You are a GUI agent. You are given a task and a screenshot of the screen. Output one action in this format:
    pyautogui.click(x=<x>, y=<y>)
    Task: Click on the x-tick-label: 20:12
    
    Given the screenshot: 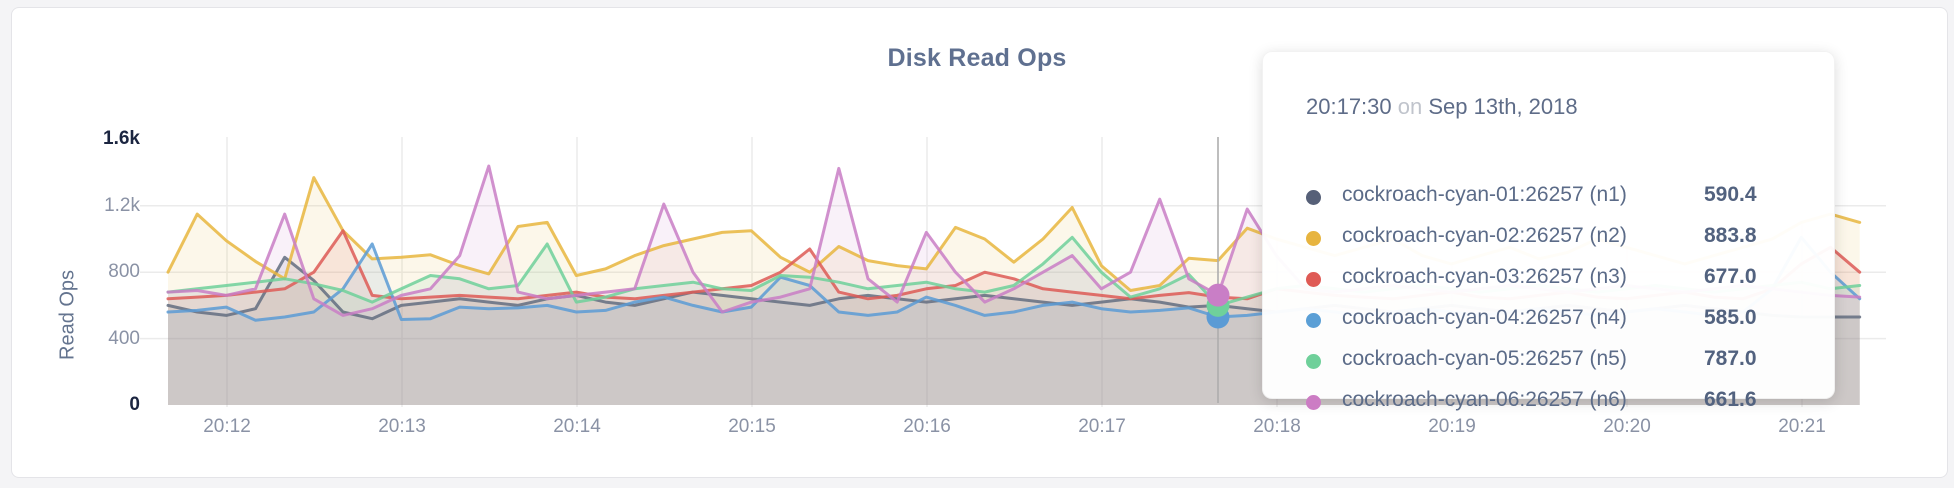 What is the action you would take?
    pyautogui.click(x=227, y=426)
    